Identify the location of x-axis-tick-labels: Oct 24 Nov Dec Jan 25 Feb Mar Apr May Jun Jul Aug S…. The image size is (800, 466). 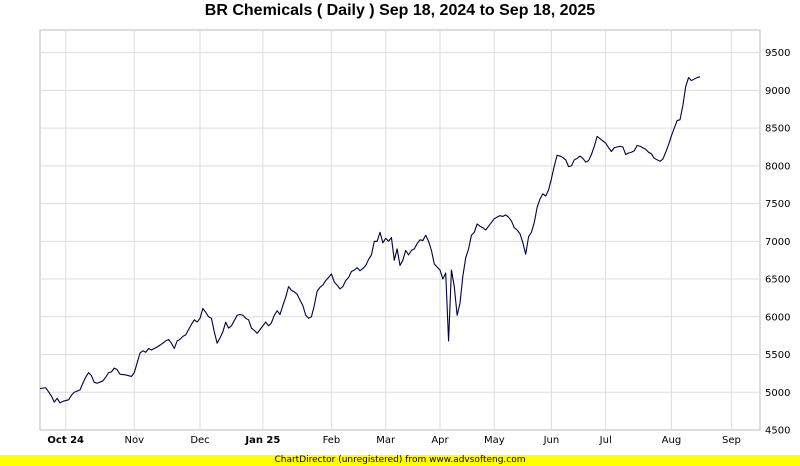
(393, 440).